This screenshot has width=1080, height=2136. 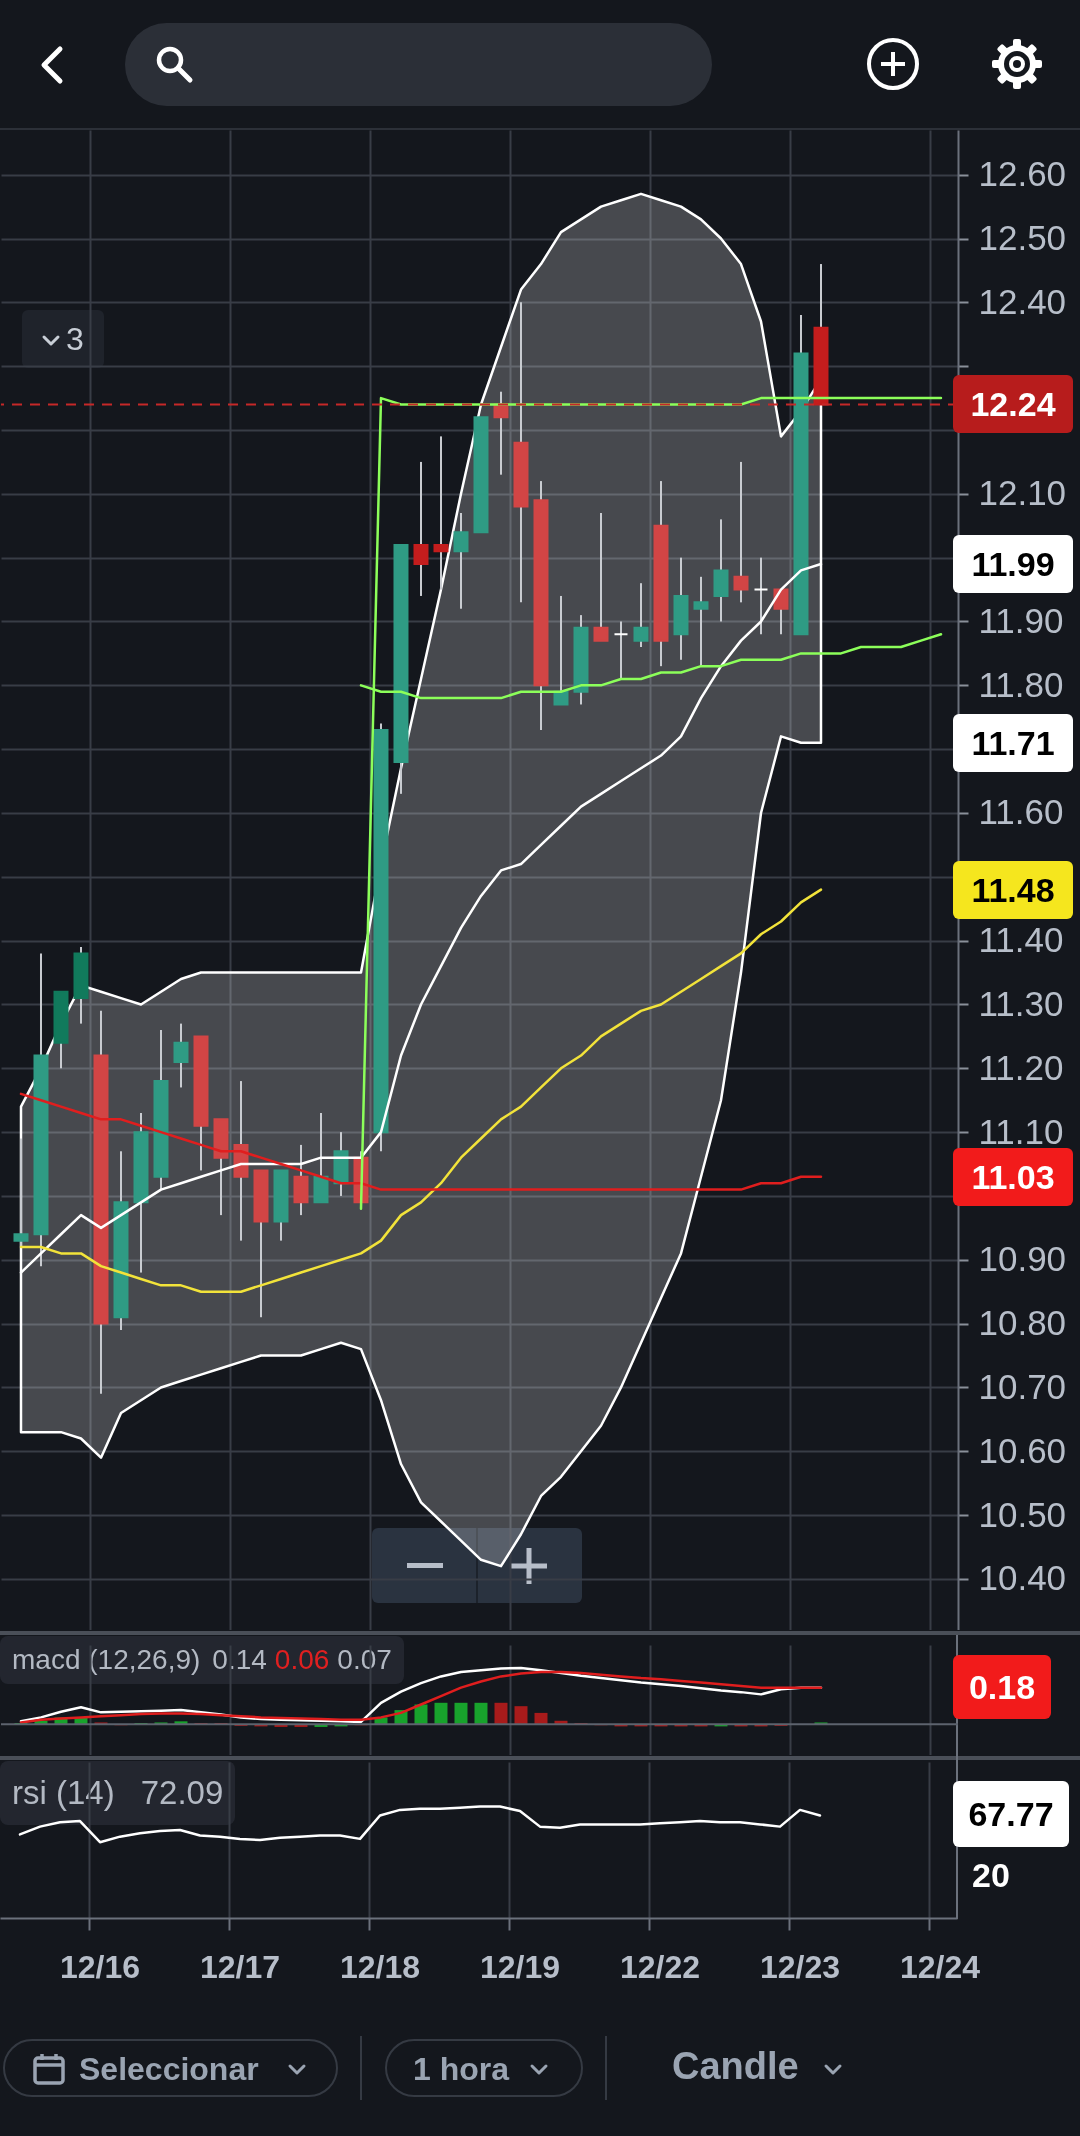 What do you see at coordinates (1022, 1259) in the screenshot?
I see `y-tick-label: 10.90` at bounding box center [1022, 1259].